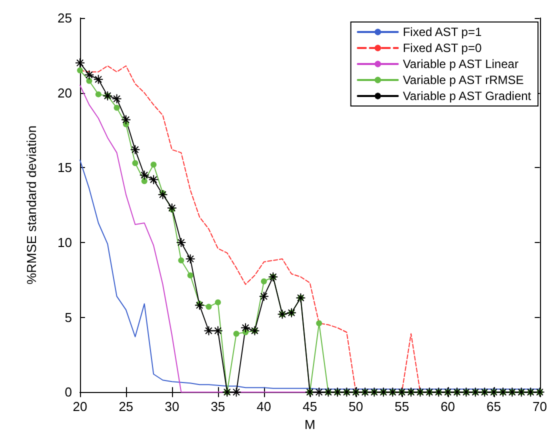 Image resolution: width=558 pixels, height=444 pixels. Describe the element at coordinates (467, 96) in the screenshot. I see `legend-label: Variable p AST Gradient` at that location.